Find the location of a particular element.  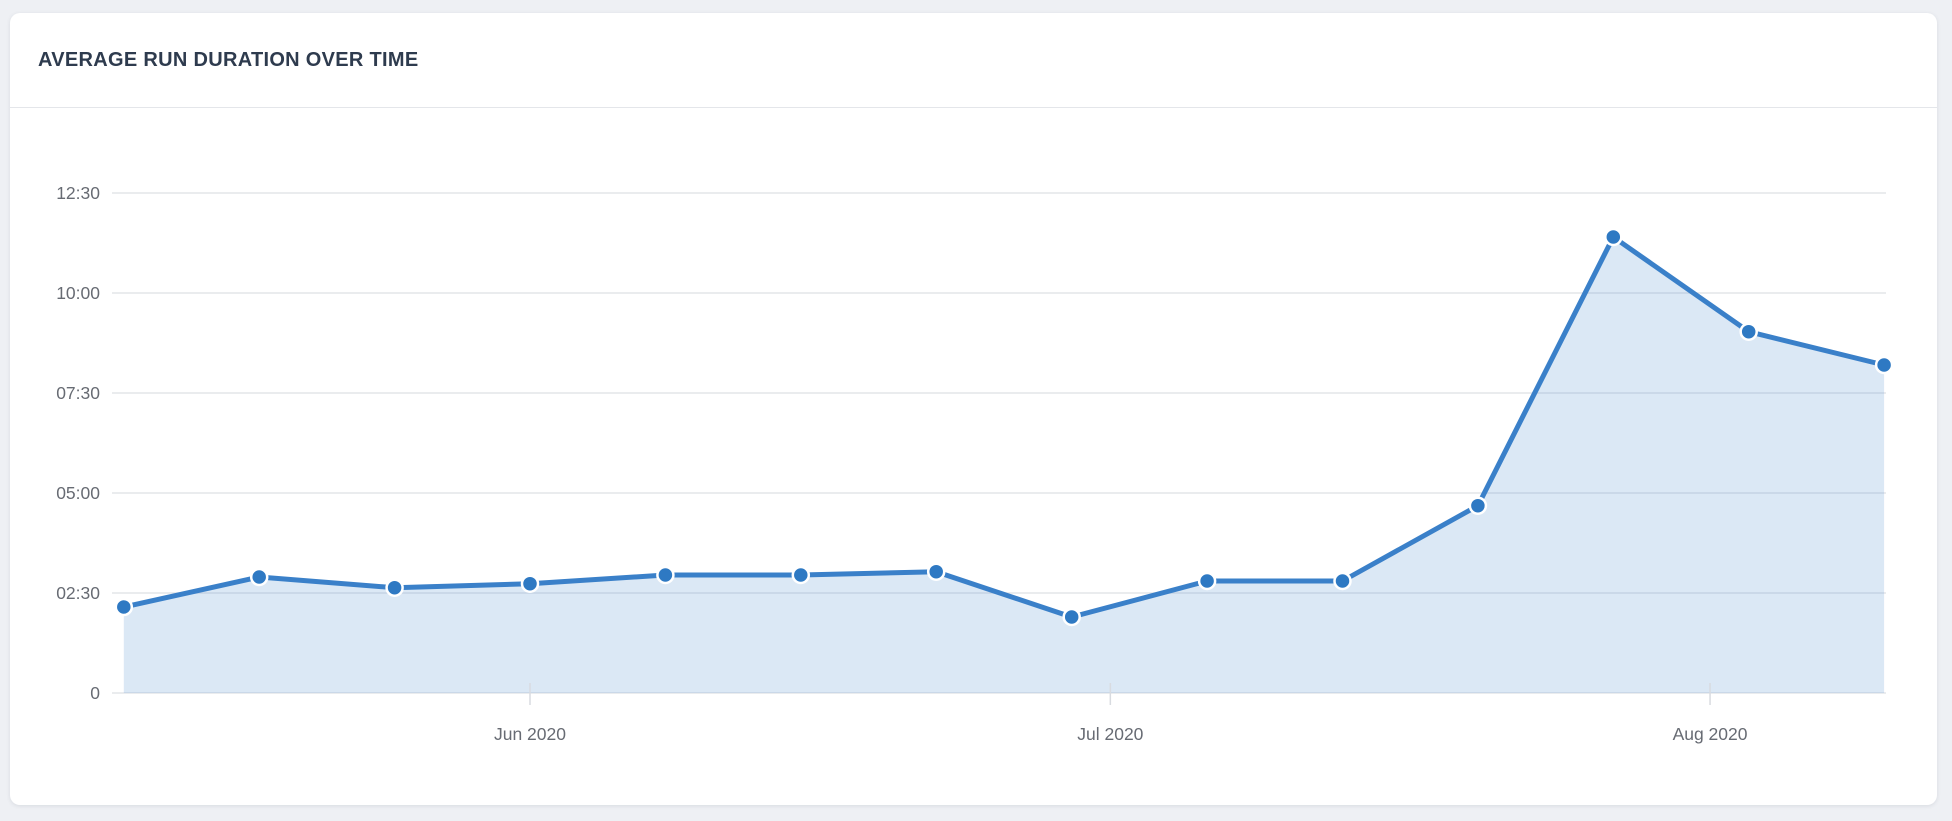

data-point-marker: 2020-07-13 — 02:48 is located at coordinates (1342, 581).